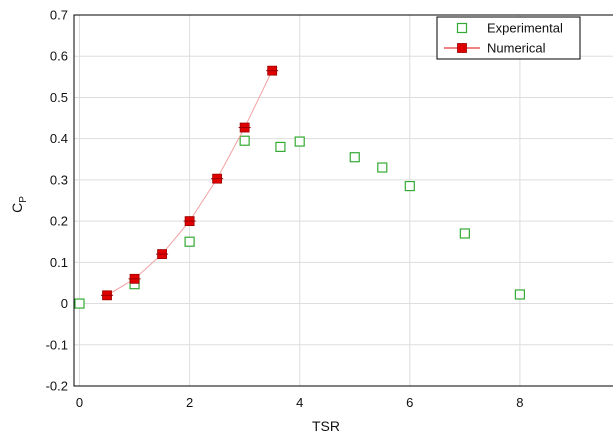 This screenshot has width=613, height=436. I want to click on y-axis-label: CP, so click(19, 204).